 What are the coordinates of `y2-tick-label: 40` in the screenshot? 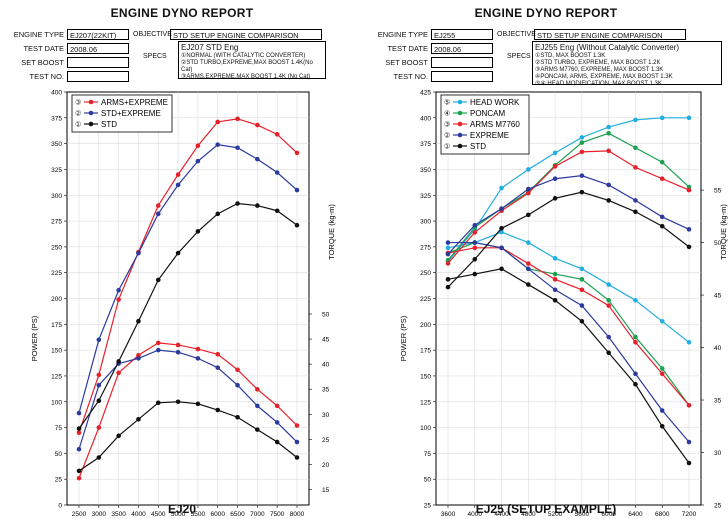 It's located at (718, 348).